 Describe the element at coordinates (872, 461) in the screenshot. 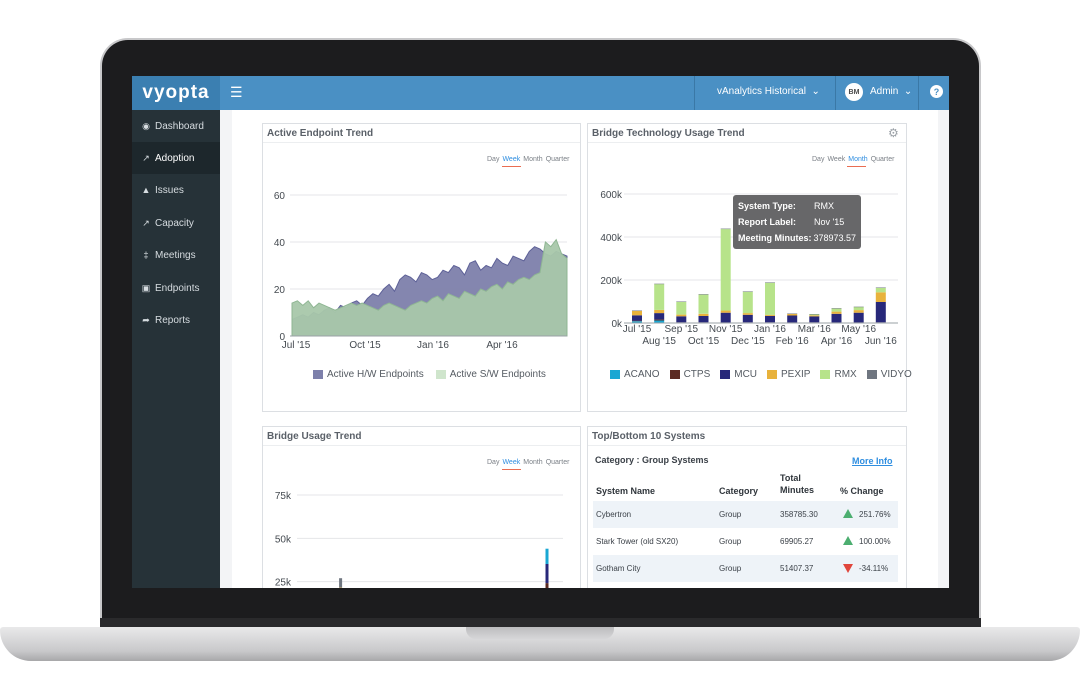

I see `more-info-link: More Info` at that location.